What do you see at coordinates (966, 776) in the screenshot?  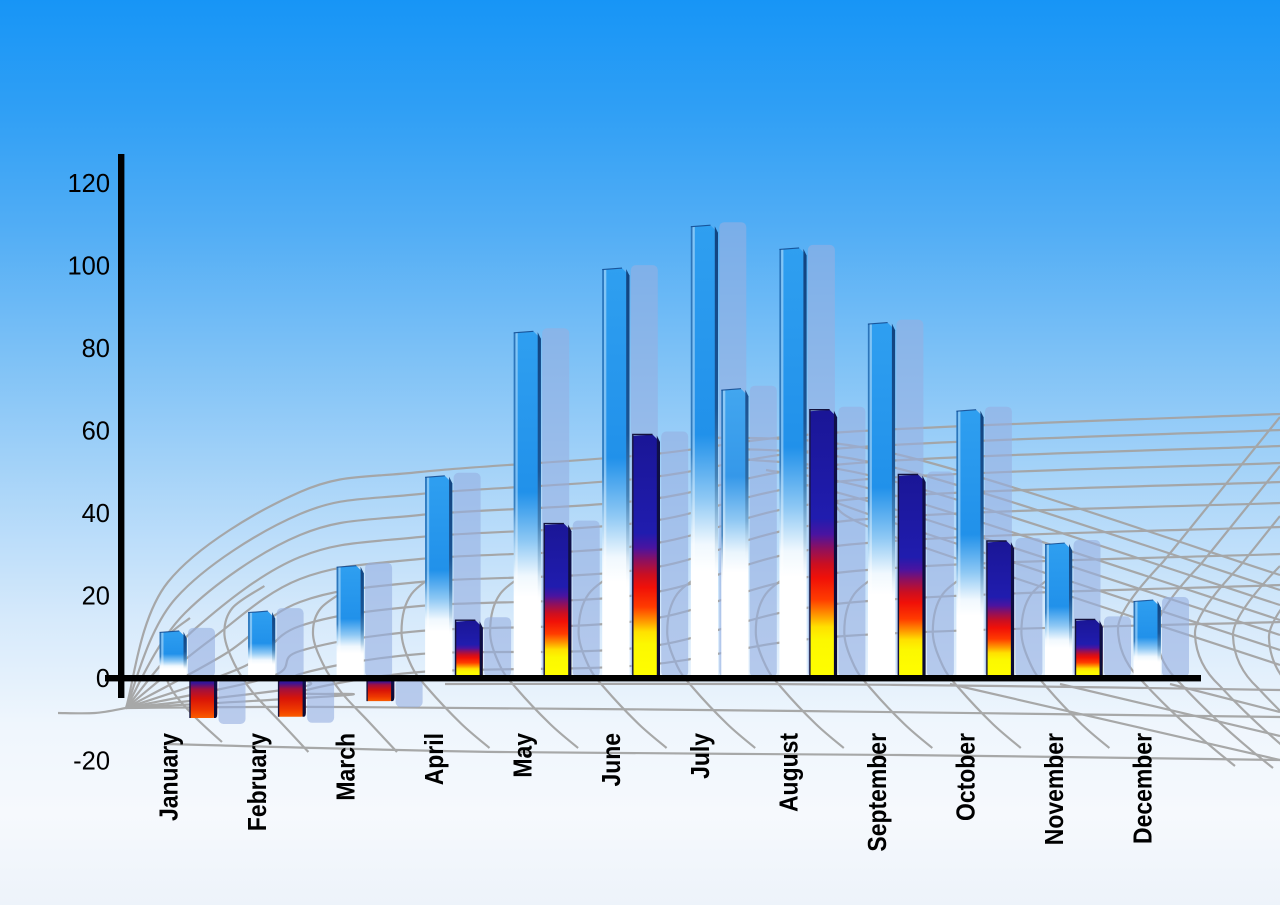 I see `svg-text: October` at bounding box center [966, 776].